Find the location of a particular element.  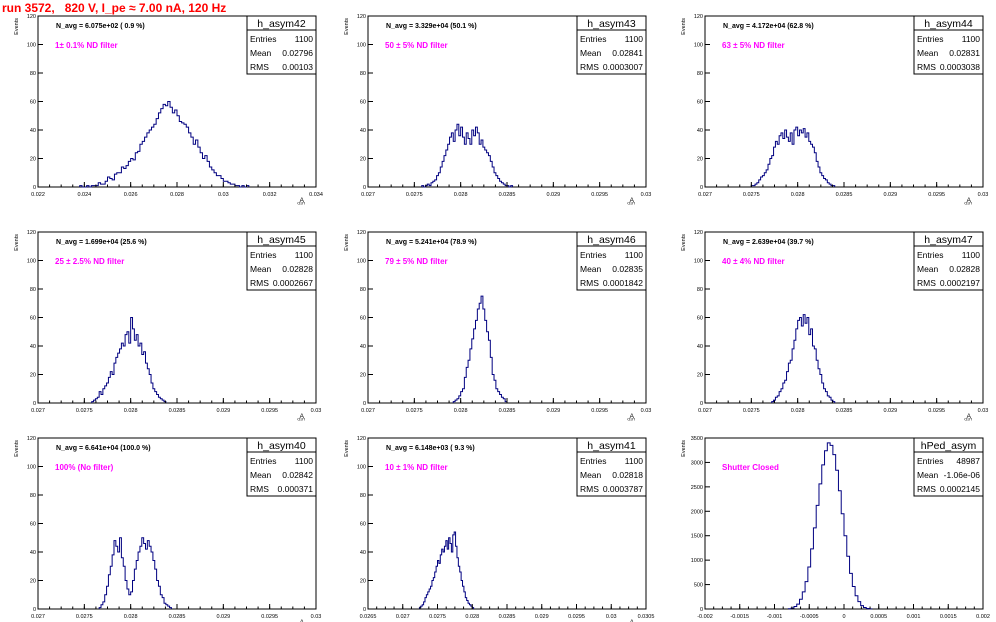

filter-note: 100% (No filter) is located at coordinates (84, 467).